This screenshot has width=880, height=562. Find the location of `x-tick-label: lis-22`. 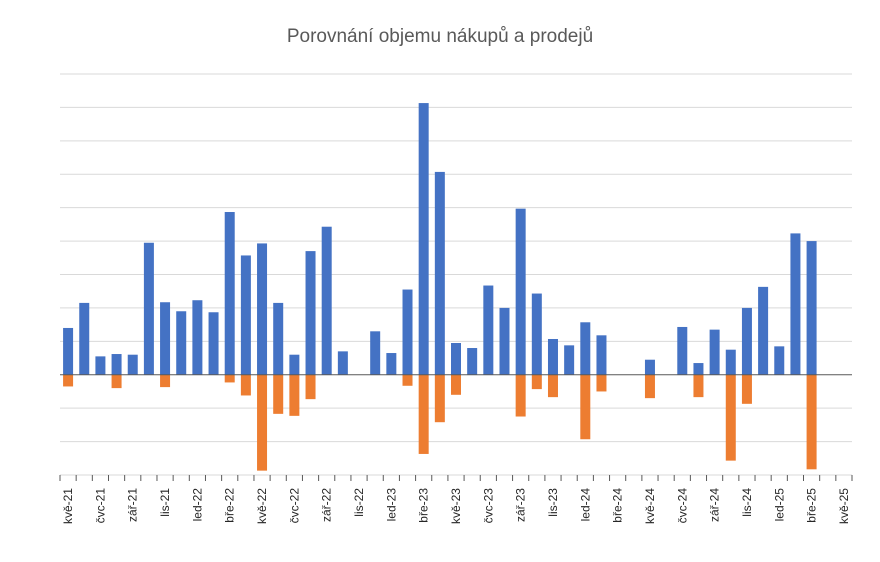

x-tick-label: lis-22 is located at coordinates (359, 502).